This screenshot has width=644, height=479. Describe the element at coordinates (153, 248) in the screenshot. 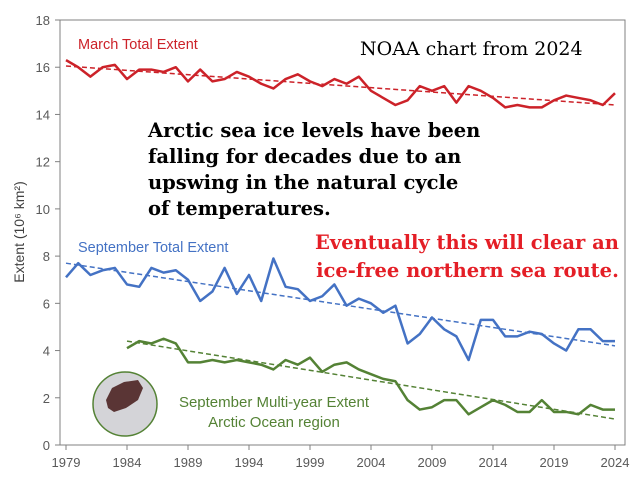

I see `legend-september: September Total Extent` at that location.